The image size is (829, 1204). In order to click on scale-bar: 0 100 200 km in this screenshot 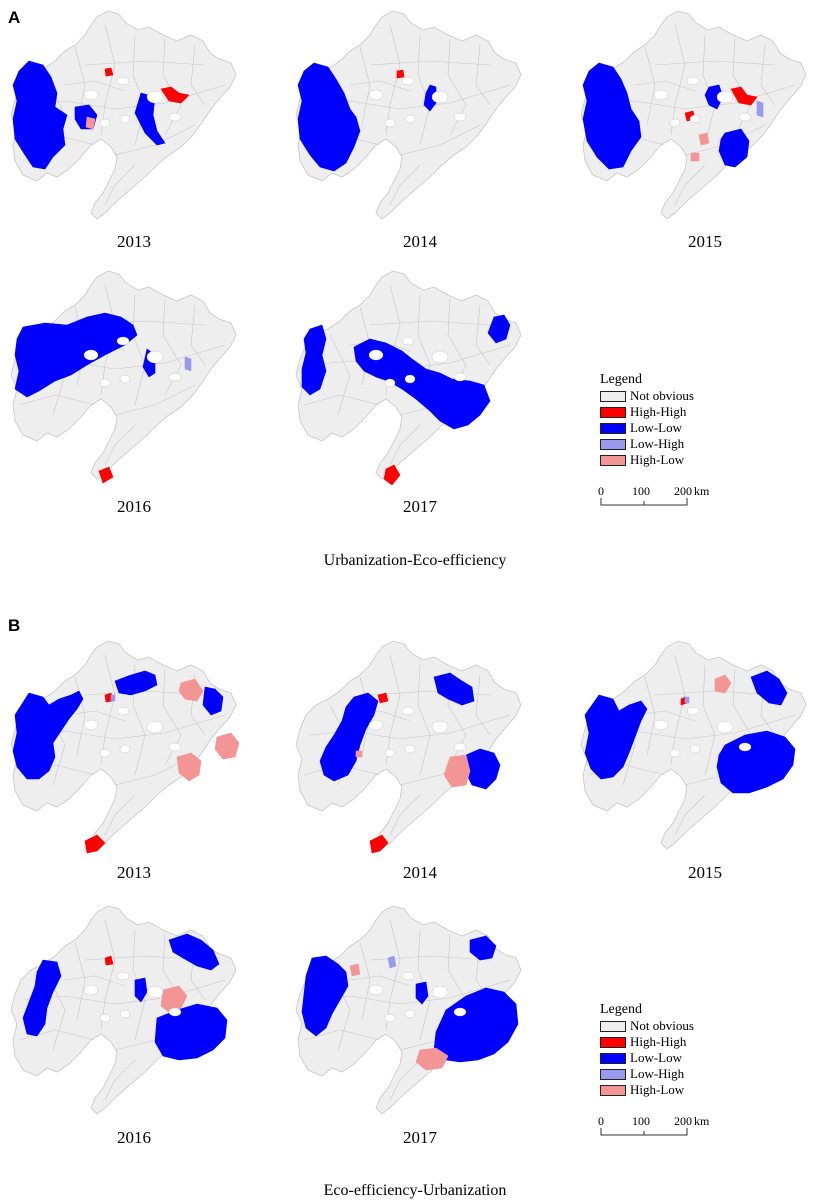, I will do `click(675, 1134)`.